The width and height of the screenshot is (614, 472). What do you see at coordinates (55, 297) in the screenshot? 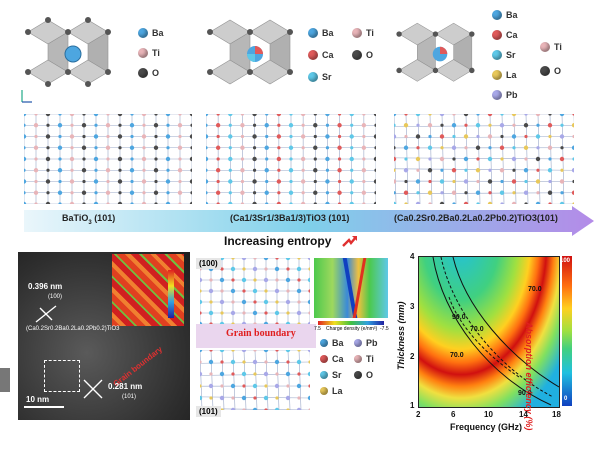
I see `plane-100: (100)` at bounding box center [55, 297].